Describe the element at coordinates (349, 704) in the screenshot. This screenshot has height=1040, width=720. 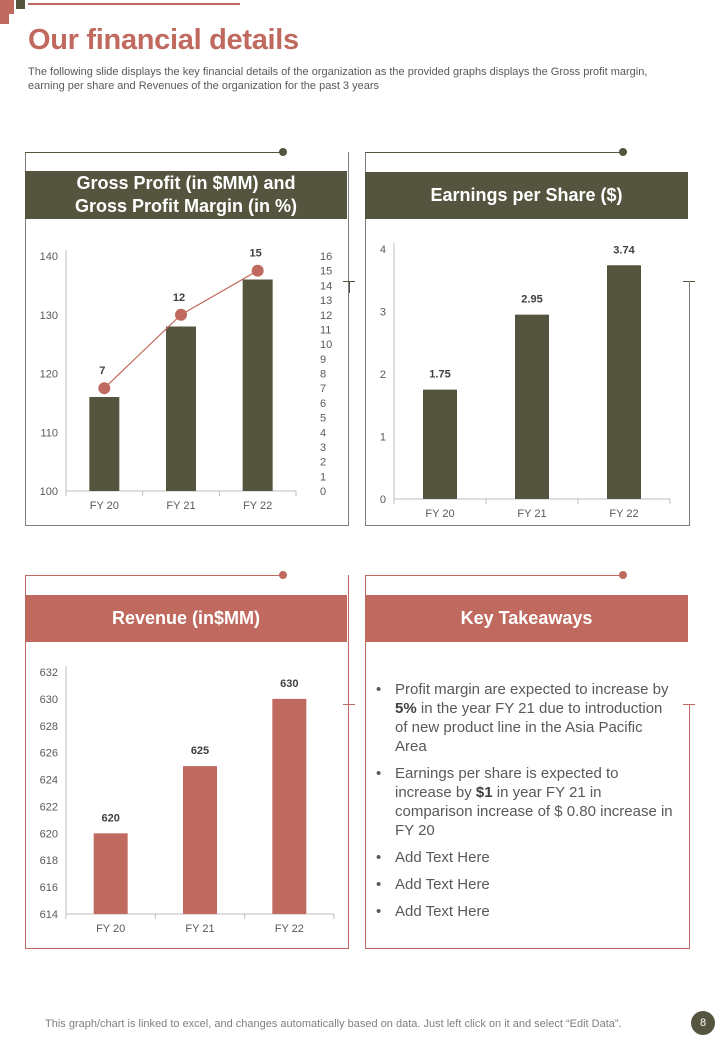
I see `side-tick` at that location.